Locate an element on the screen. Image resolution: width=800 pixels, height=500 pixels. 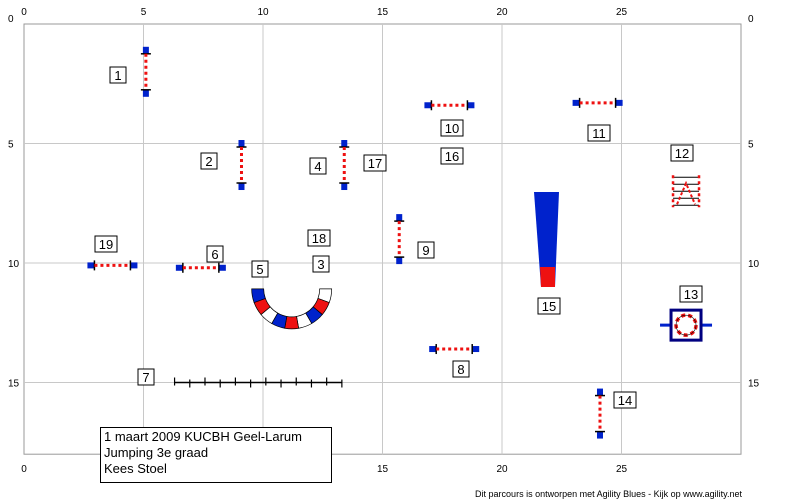
a-frame-body is located at coordinates (546, 239).